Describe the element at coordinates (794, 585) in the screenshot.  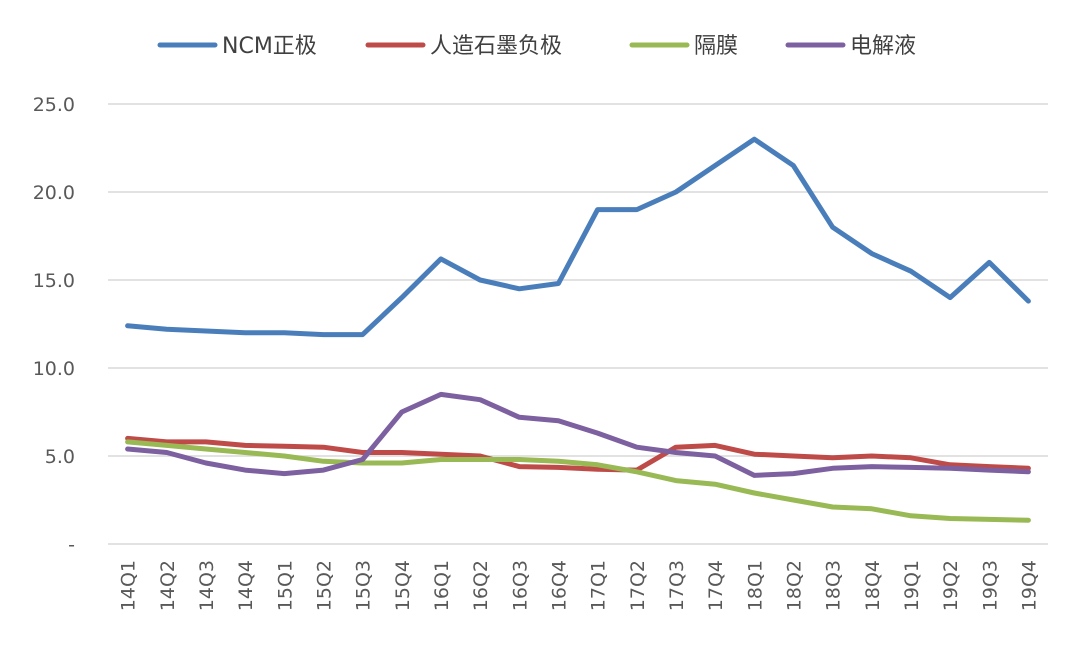
I see `x-tick-label: 18Q2` at that location.